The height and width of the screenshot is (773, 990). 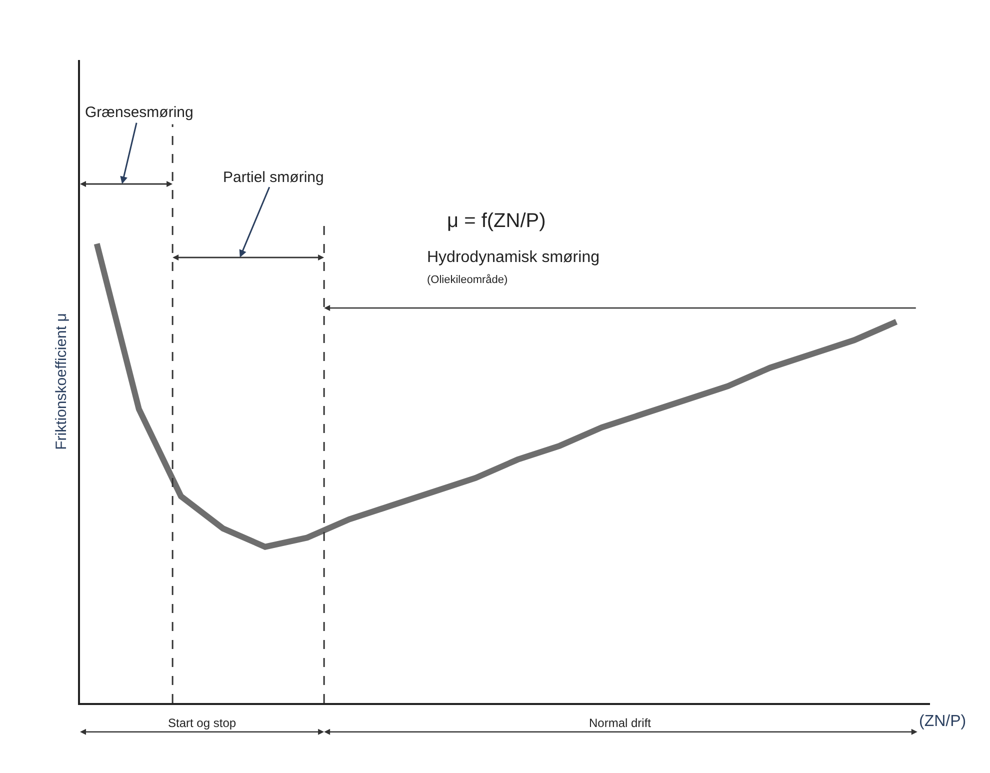 I want to click on text: Start og stop, so click(x=202, y=723).